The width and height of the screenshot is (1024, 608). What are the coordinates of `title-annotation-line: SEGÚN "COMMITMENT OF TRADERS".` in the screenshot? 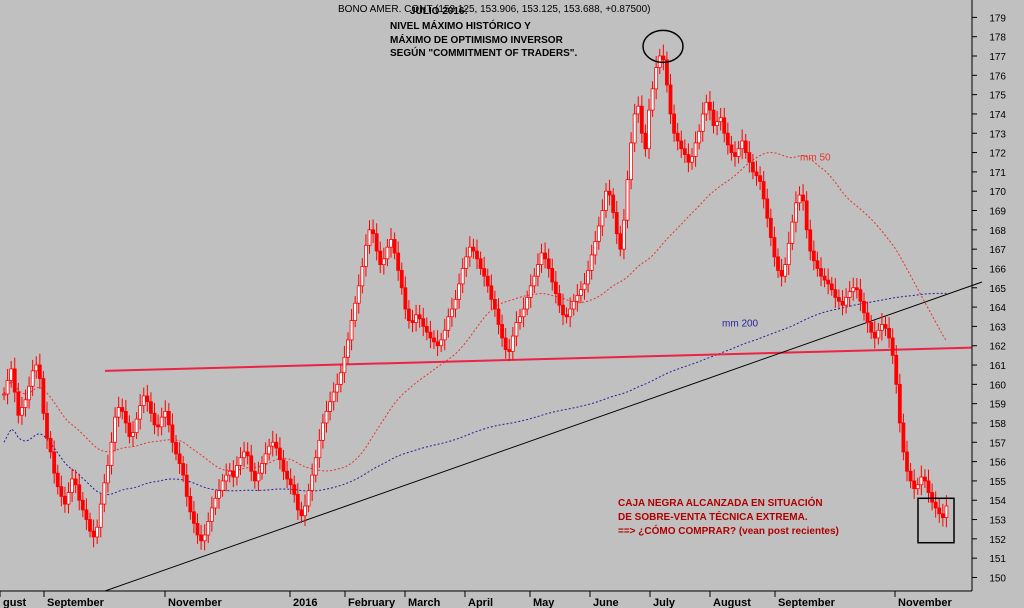 It's located at (483, 52).